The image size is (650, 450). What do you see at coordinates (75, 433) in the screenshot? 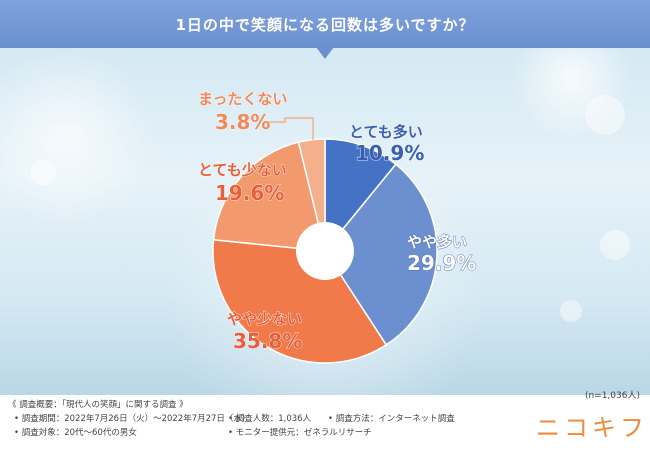
I see `footer-target: • 調査対象：20代～60代の男女` at bounding box center [75, 433].